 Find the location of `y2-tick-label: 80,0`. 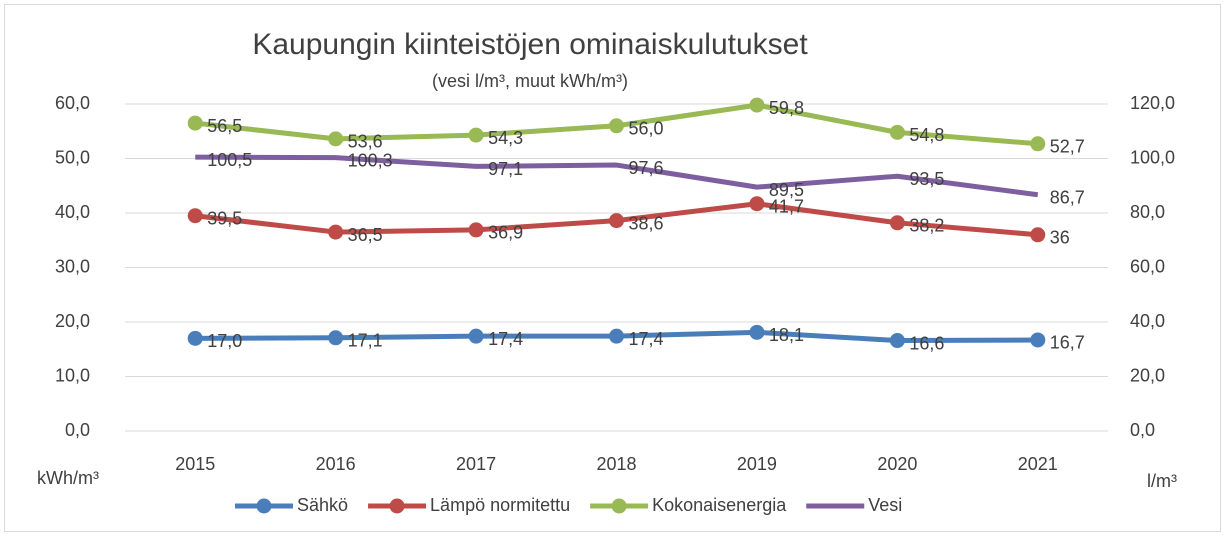

y2-tick-label: 80,0 is located at coordinates (1147, 212).